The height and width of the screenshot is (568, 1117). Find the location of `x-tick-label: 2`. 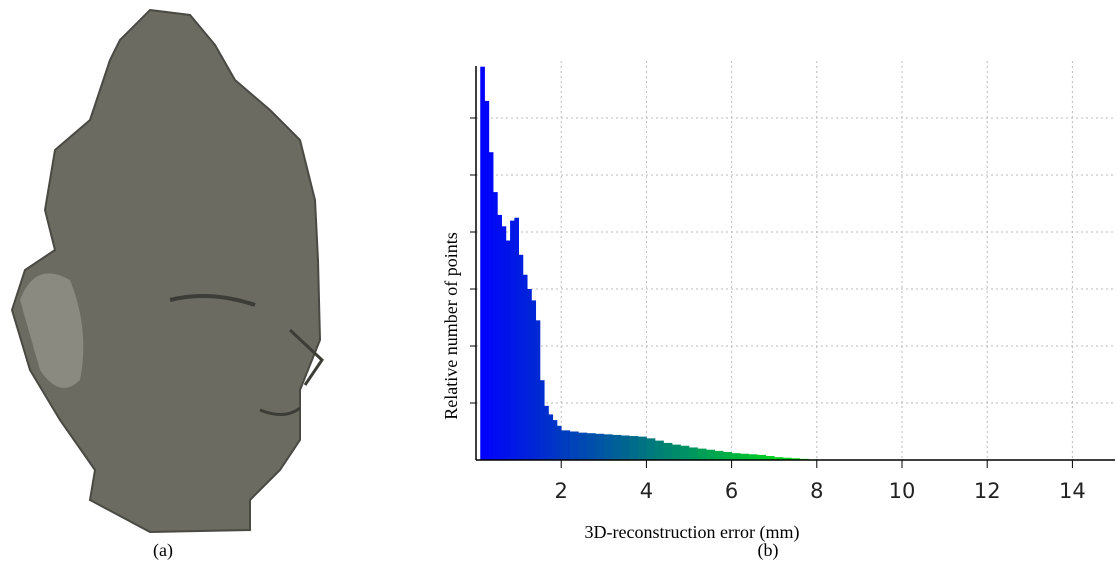

x-tick-label: 2 is located at coordinates (561, 491).